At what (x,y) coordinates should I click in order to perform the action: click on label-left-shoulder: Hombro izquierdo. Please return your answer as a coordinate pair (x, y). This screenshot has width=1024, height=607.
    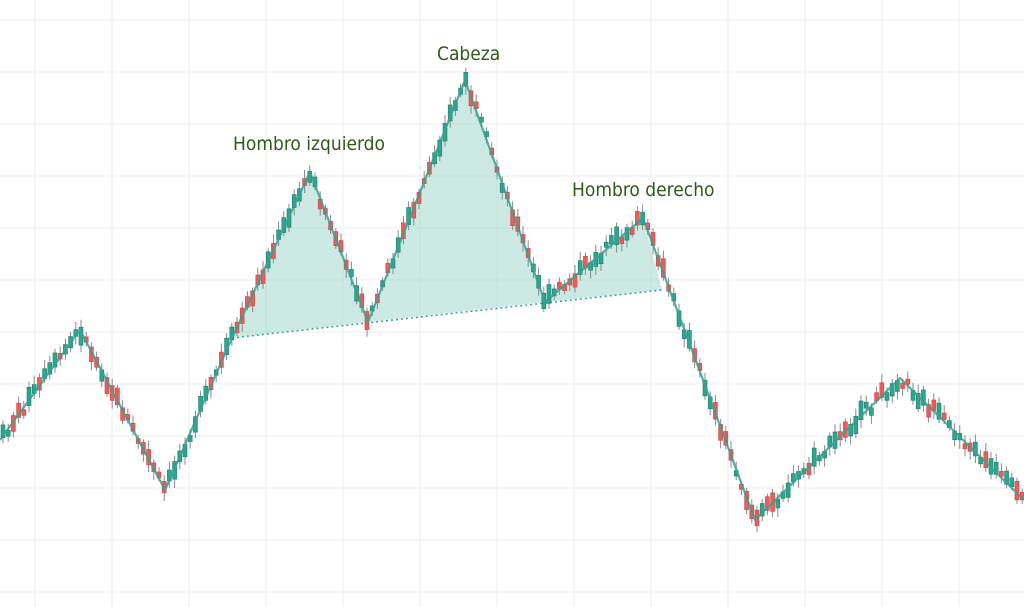
    Looking at the image, I should click on (309, 144).